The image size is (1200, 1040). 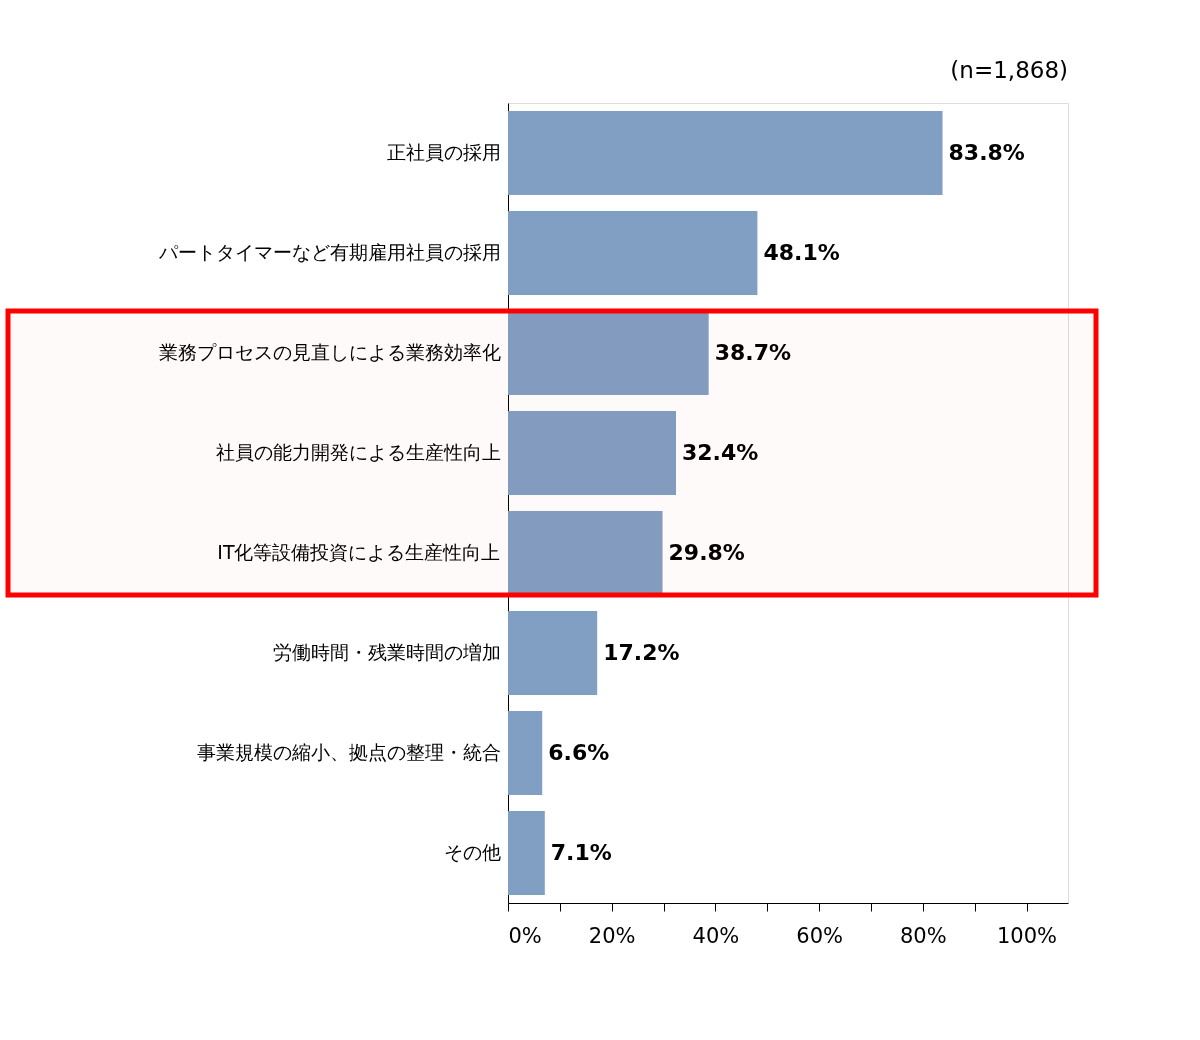 I want to click on x-tick-label: 20%, so click(x=612, y=935).